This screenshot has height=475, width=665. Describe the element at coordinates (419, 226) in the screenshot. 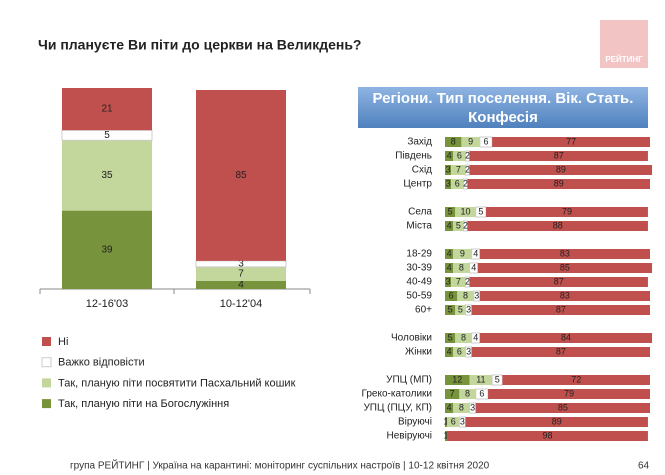

I see `y-tick-label: Міста` at that location.